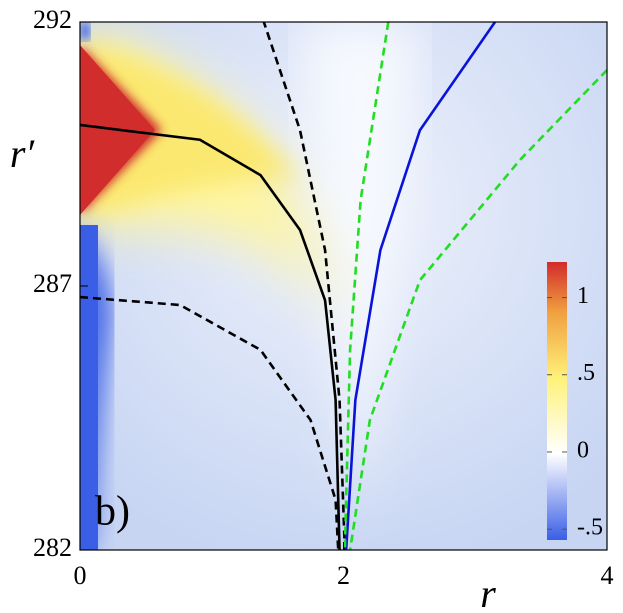 The width and height of the screenshot is (623, 613). I want to click on x-tick-label: 0, so click(80, 575).